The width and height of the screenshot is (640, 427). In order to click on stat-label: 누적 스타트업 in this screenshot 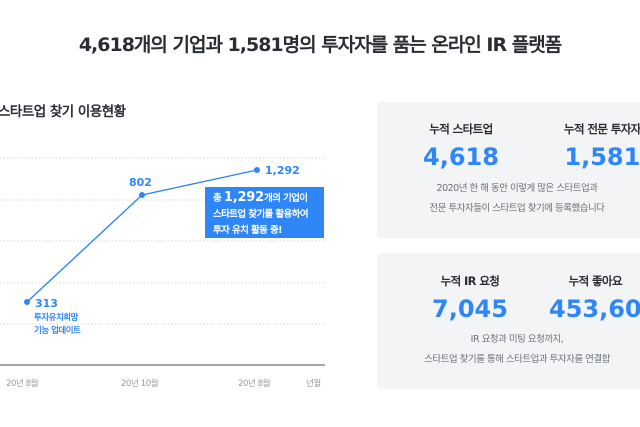, I will do `click(461, 129)`.